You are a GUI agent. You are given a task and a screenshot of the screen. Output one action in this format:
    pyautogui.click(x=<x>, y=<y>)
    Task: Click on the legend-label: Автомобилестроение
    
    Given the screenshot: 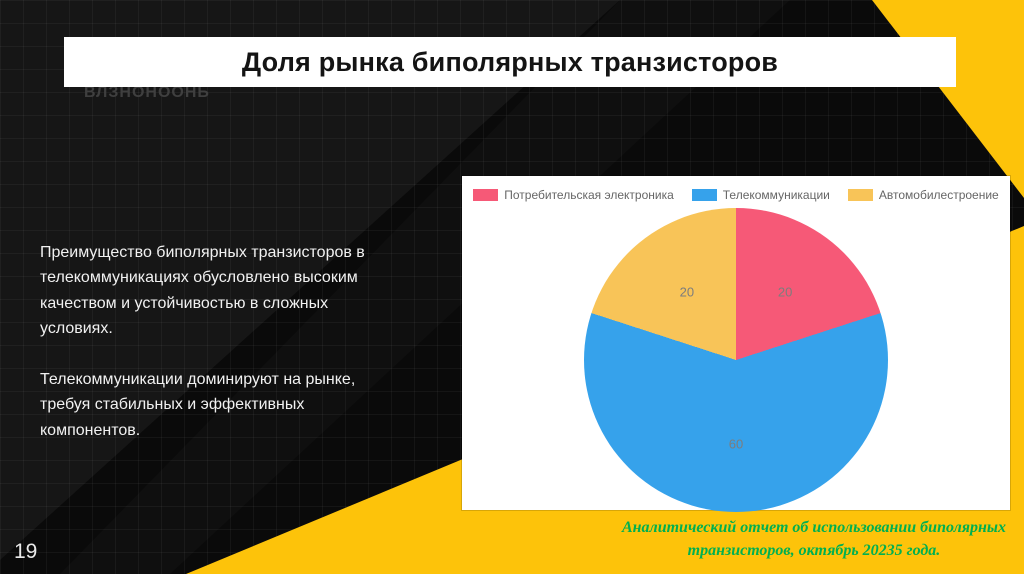 What is the action you would take?
    pyautogui.click(x=938, y=195)
    